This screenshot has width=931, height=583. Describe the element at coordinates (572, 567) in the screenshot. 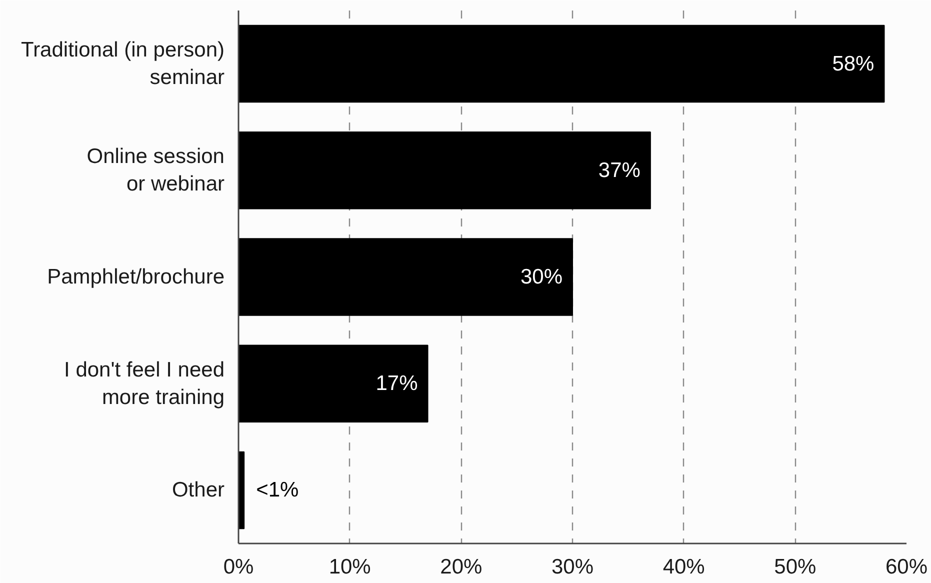

I see `x-tick-label: 30%` at that location.